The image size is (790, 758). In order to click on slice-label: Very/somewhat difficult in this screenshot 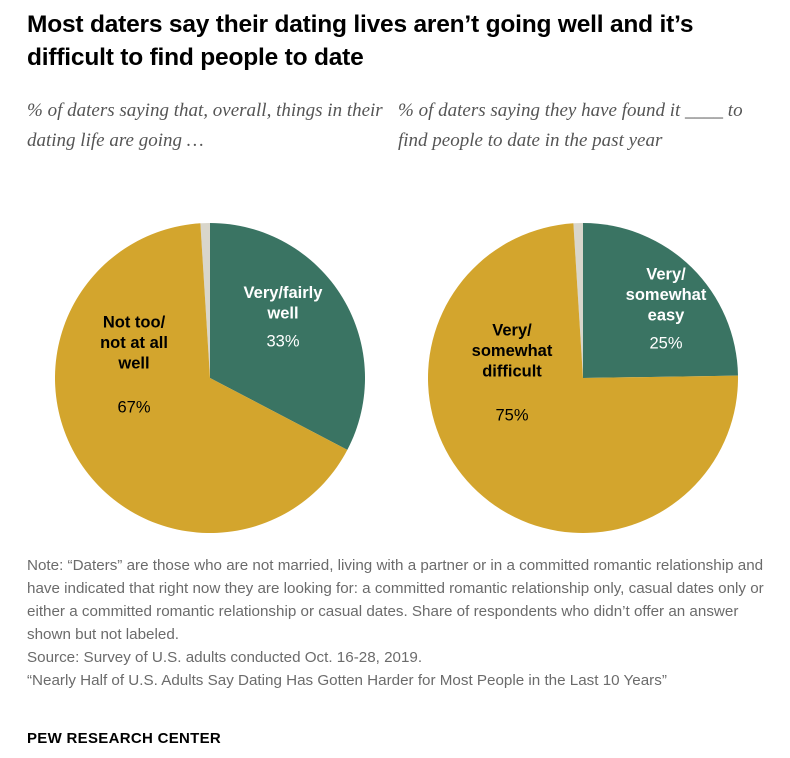, I will do `click(512, 351)`.